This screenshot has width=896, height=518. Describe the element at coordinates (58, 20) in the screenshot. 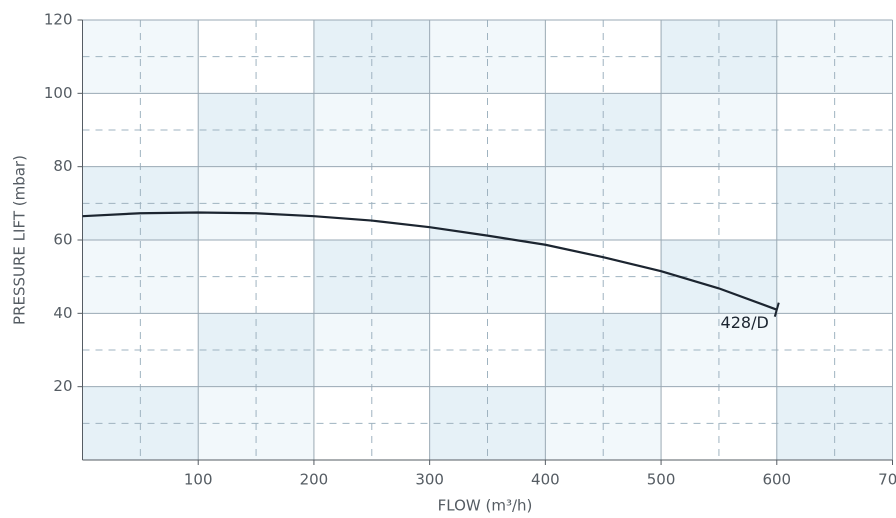

I see `y-tick-label: 120` at that location.